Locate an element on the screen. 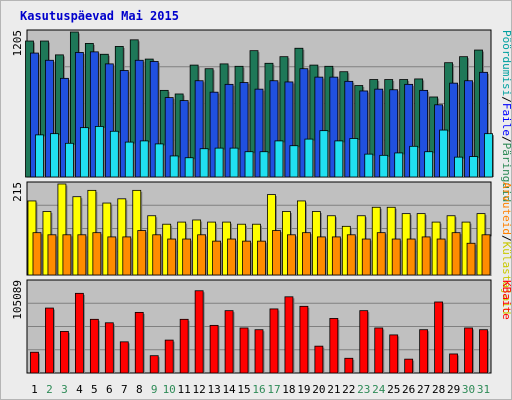 The width and height of the screenshot is (512, 400). axis-max-label: 1205 is located at coordinates (17, 43).